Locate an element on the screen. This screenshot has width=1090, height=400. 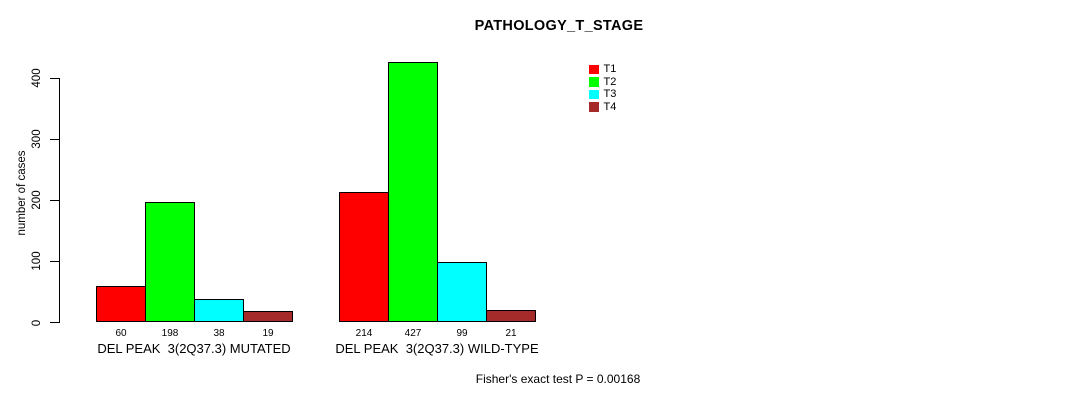
bar-t3-wild-type is located at coordinates (462, 292).